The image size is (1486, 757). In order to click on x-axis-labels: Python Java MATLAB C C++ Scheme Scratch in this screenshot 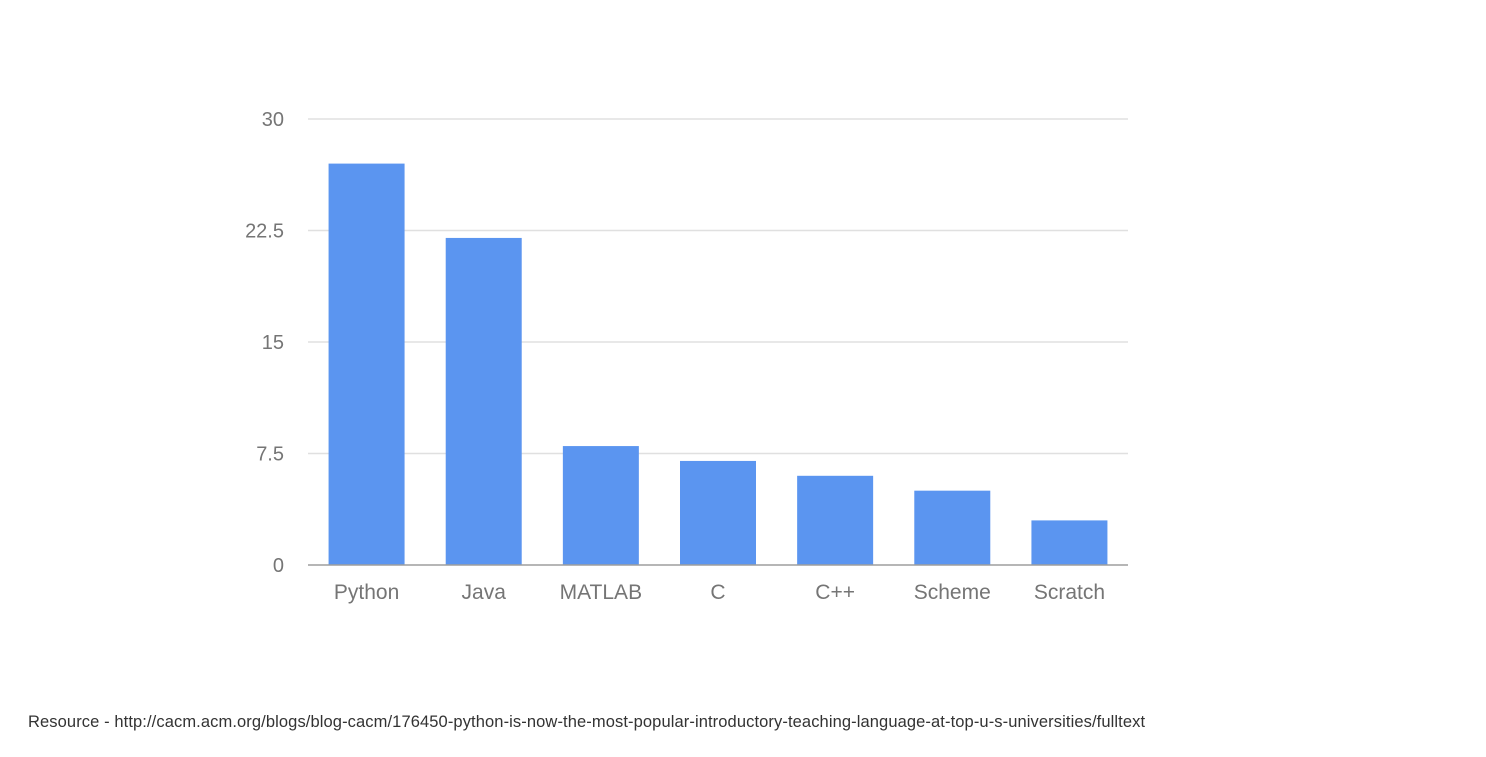, I will do `click(719, 592)`.